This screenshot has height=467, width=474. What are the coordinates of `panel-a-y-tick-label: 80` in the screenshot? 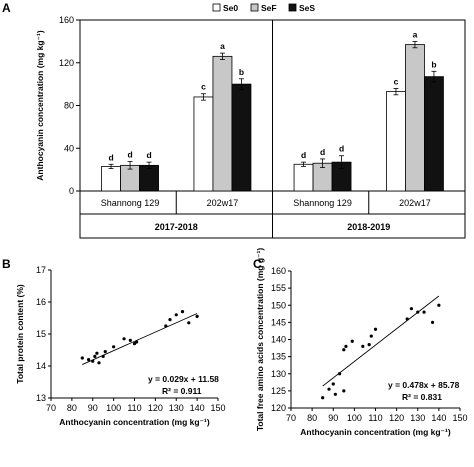 It's located at (69, 106).